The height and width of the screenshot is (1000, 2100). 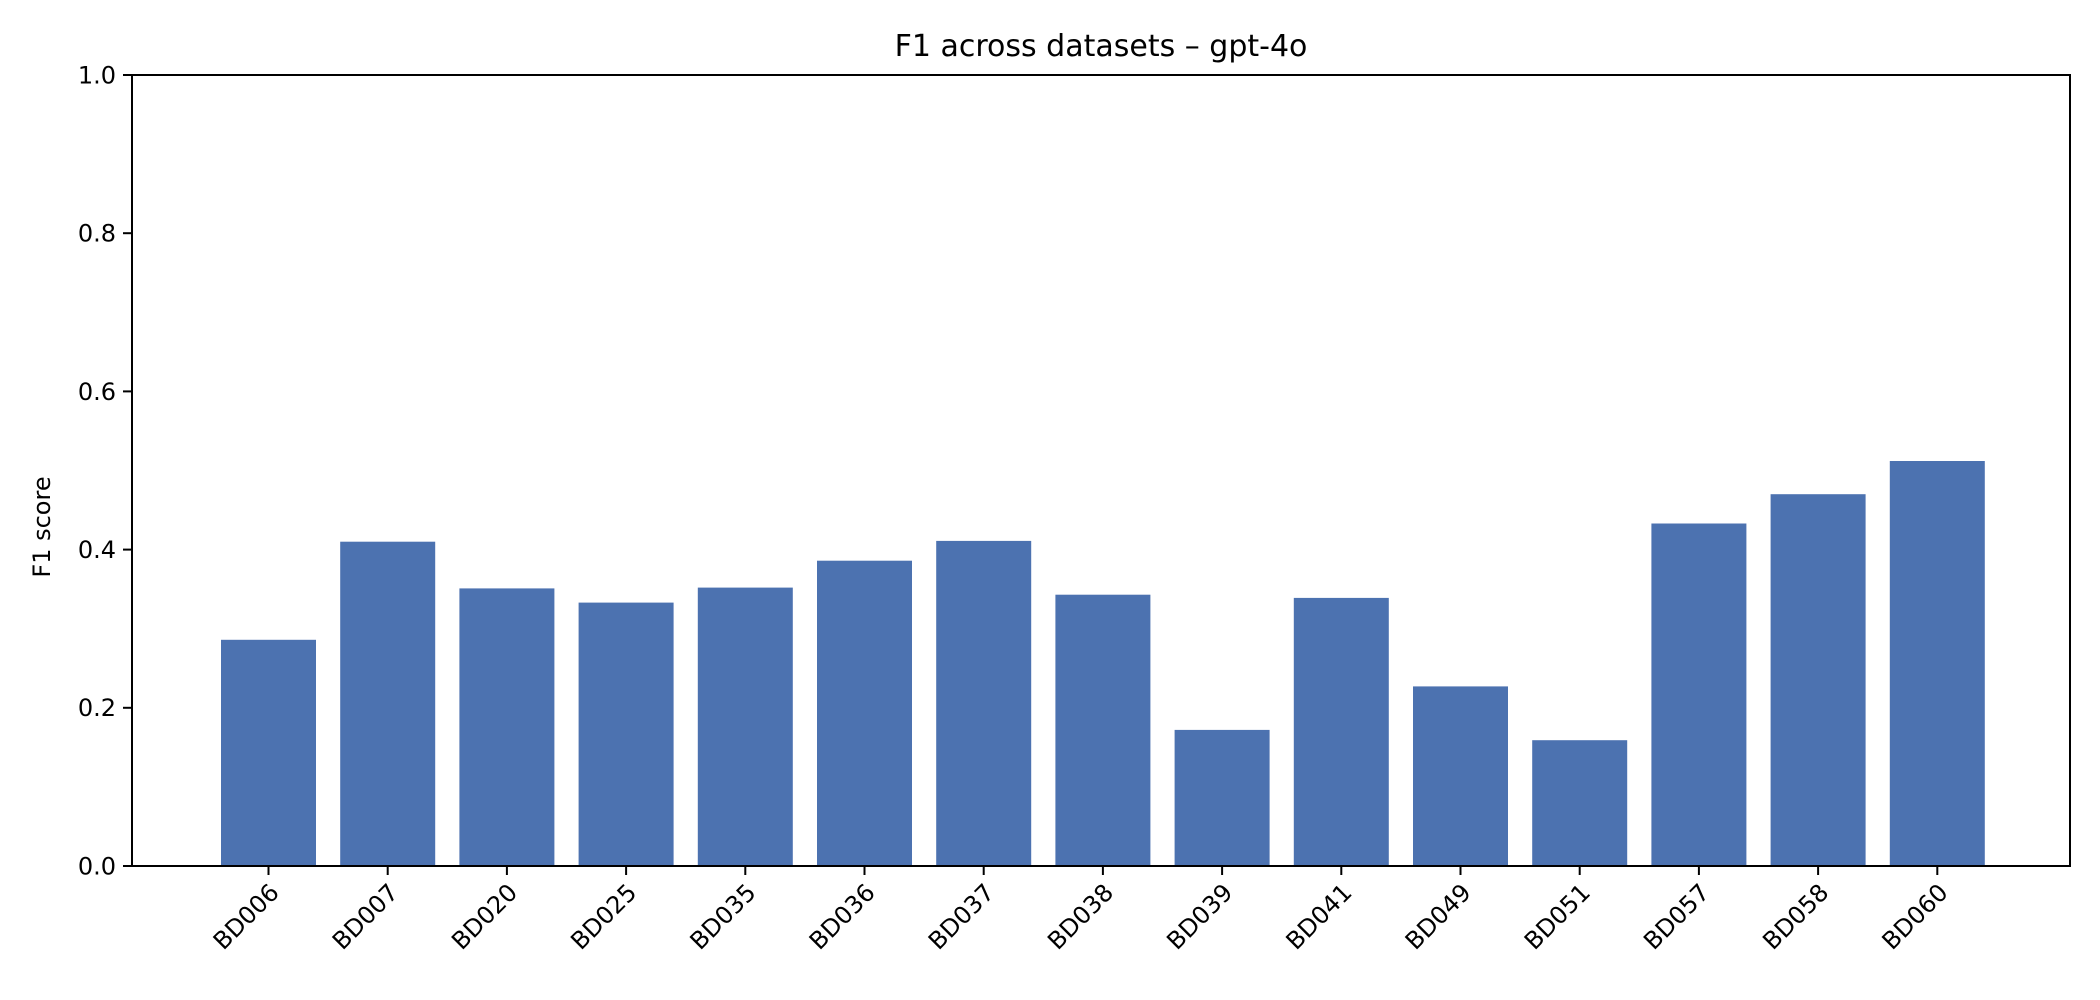 What do you see at coordinates (105, 470) in the screenshot?
I see `y-axis-ticks: 0.0 0.2 0.4 0.6 0.8 1.0` at bounding box center [105, 470].